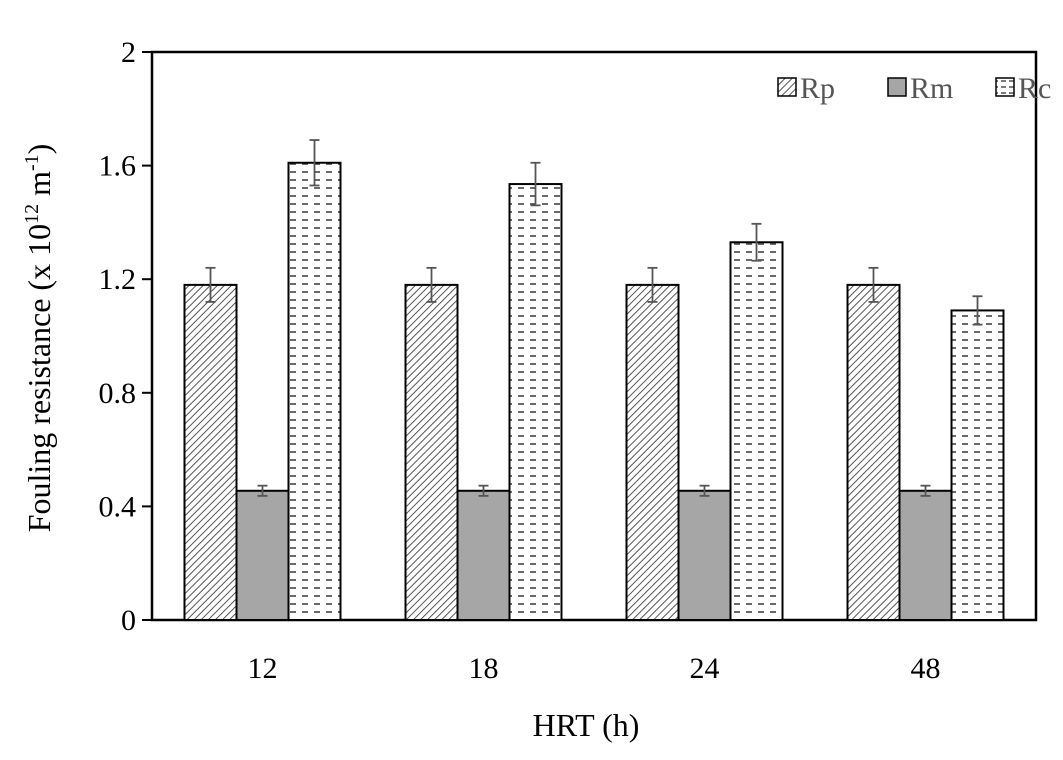  What do you see at coordinates (39, 187) in the screenshot?
I see `y-title-mid: m` at bounding box center [39, 187].